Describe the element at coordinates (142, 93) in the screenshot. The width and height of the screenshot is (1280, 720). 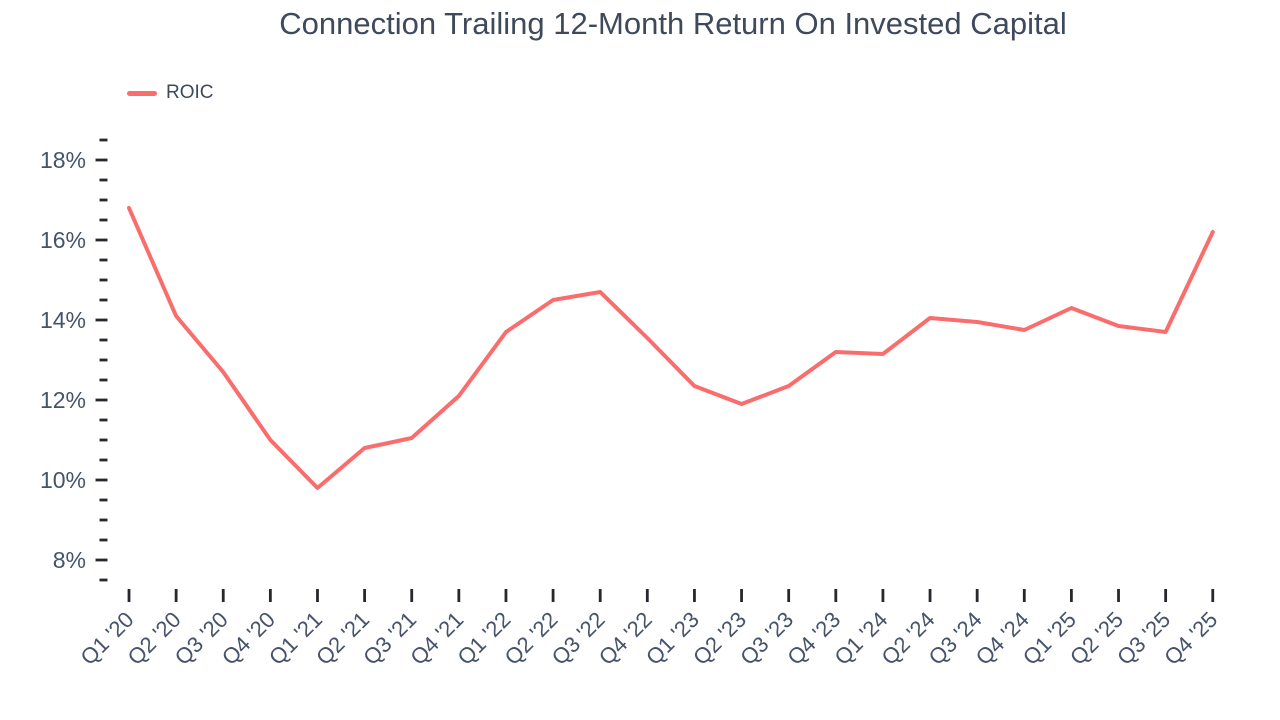
I see `legend-line-swatch` at that location.